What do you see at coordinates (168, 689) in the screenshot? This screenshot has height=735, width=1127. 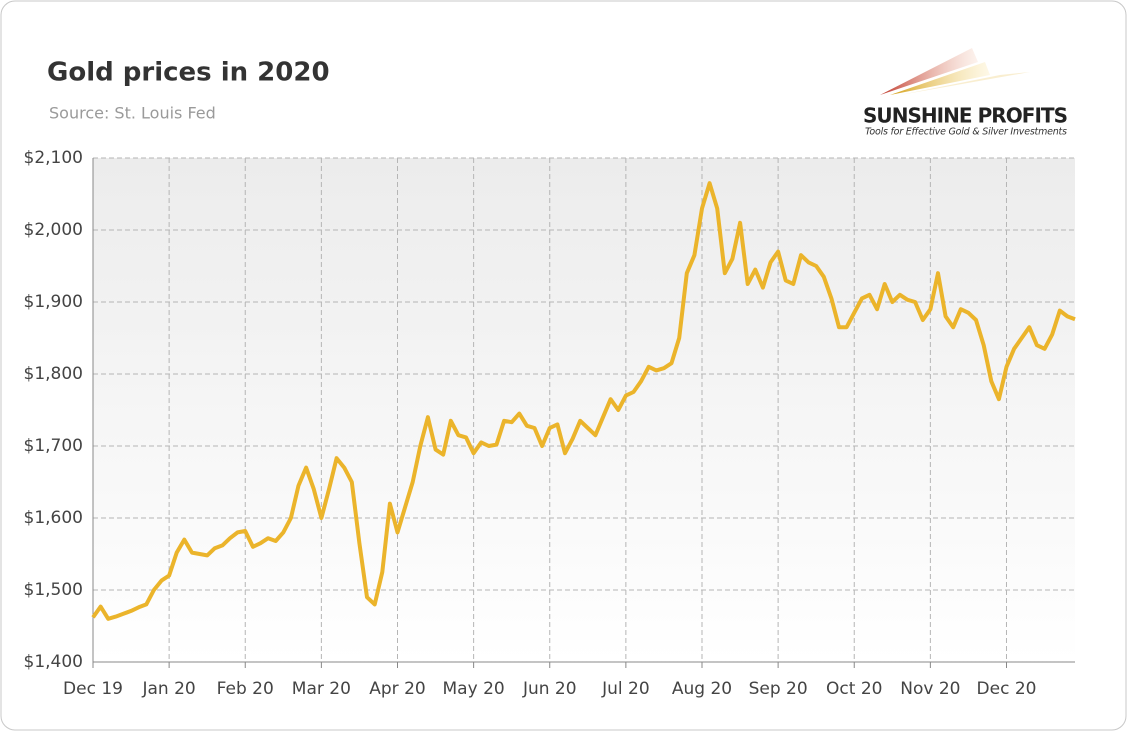 I see `x-tick-label: Jan 20` at bounding box center [168, 689].